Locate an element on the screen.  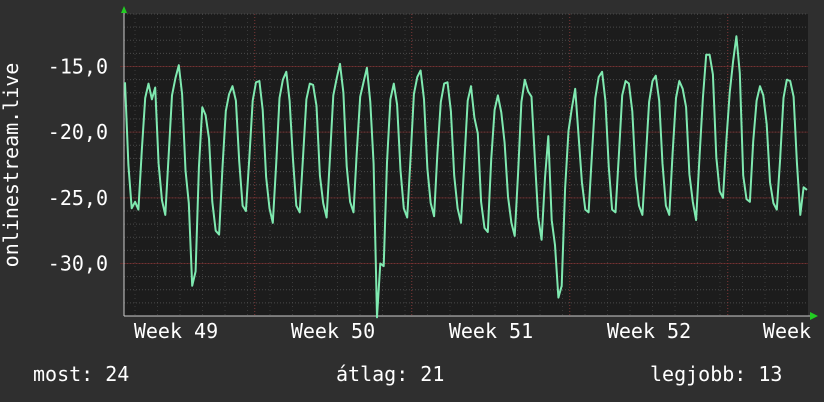
x-tick-label: Week 51 is located at coordinates (491, 331).